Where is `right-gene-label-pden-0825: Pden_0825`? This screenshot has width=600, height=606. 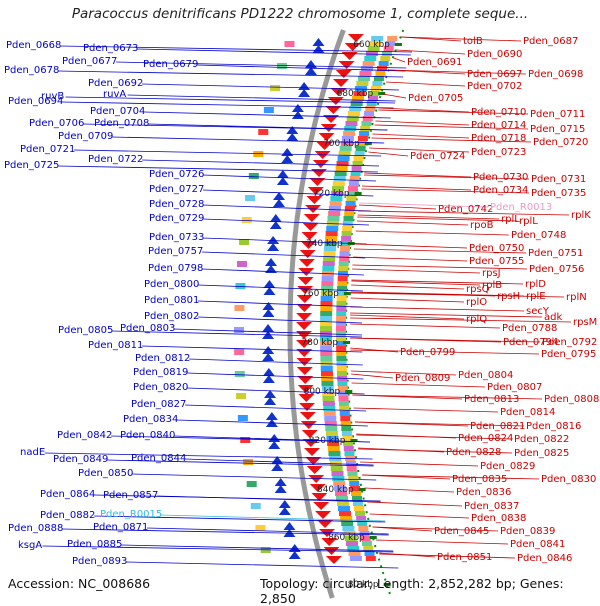 right-gene-label-pden-0825: Pden_0825 is located at coordinates (541, 453).